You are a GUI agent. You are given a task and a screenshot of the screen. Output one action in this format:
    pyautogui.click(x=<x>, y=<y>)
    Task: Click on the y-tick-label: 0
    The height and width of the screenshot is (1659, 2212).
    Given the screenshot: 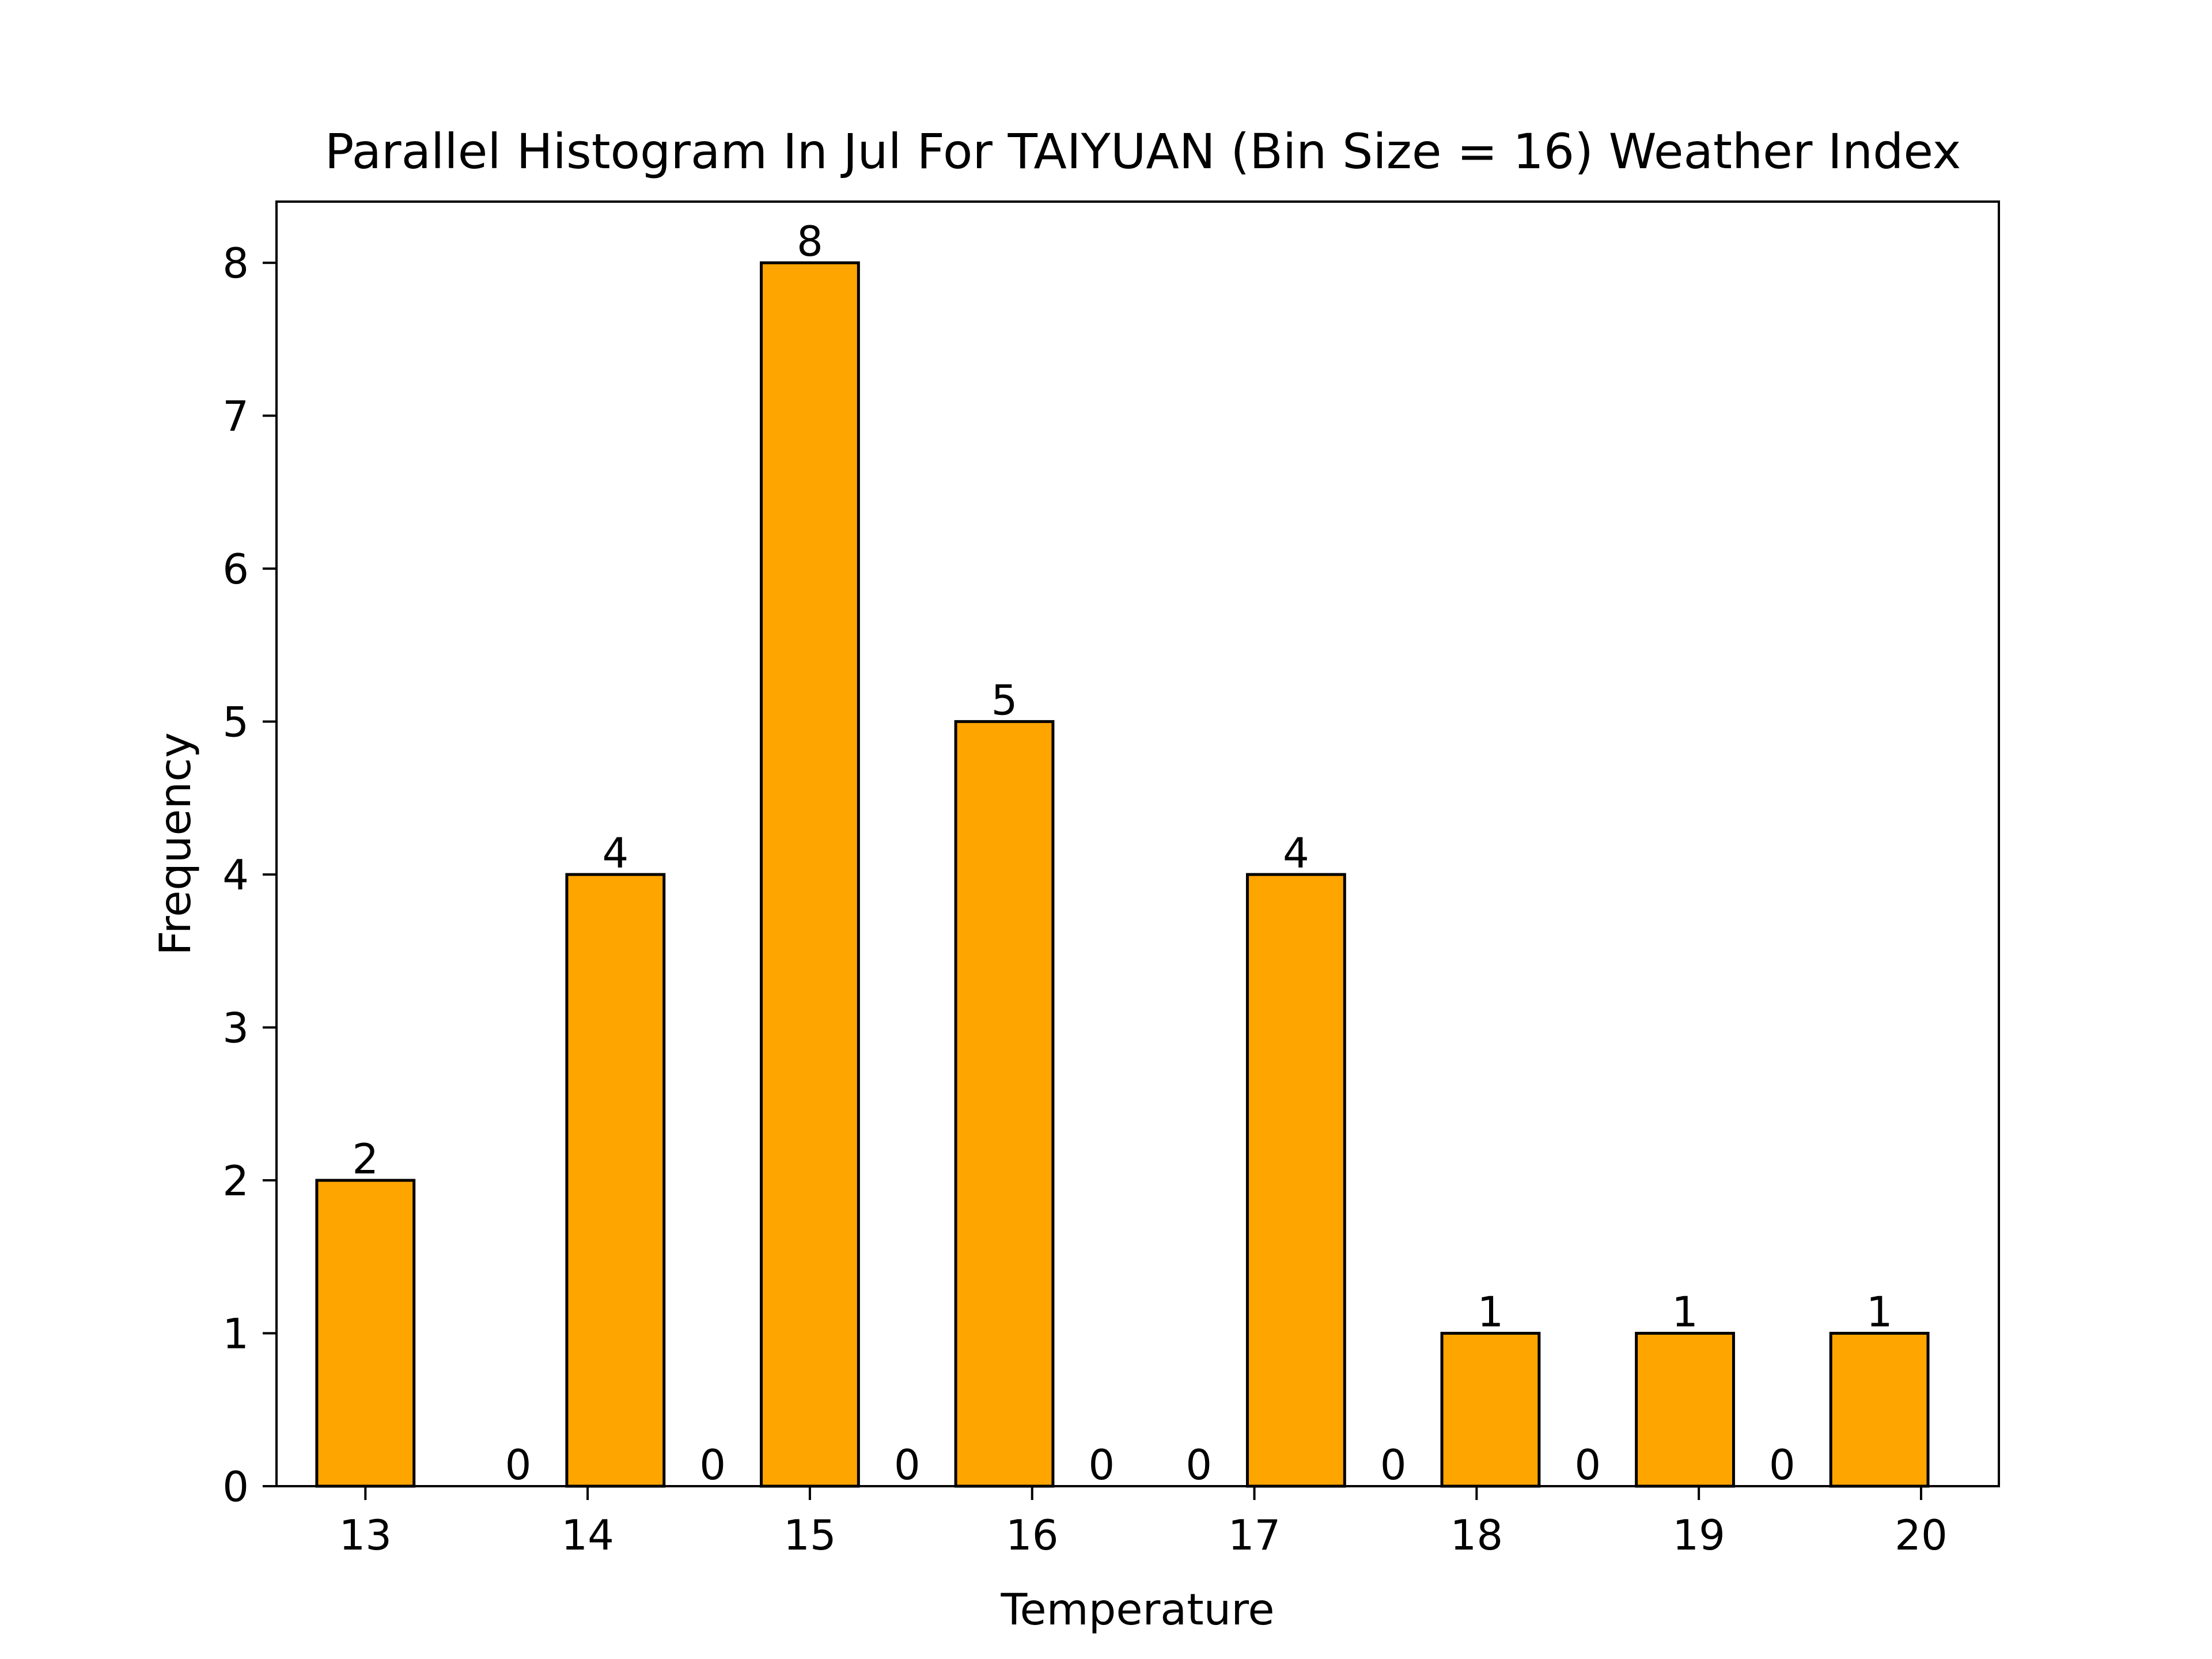 What is the action you would take?
    pyautogui.click(x=235, y=1487)
    